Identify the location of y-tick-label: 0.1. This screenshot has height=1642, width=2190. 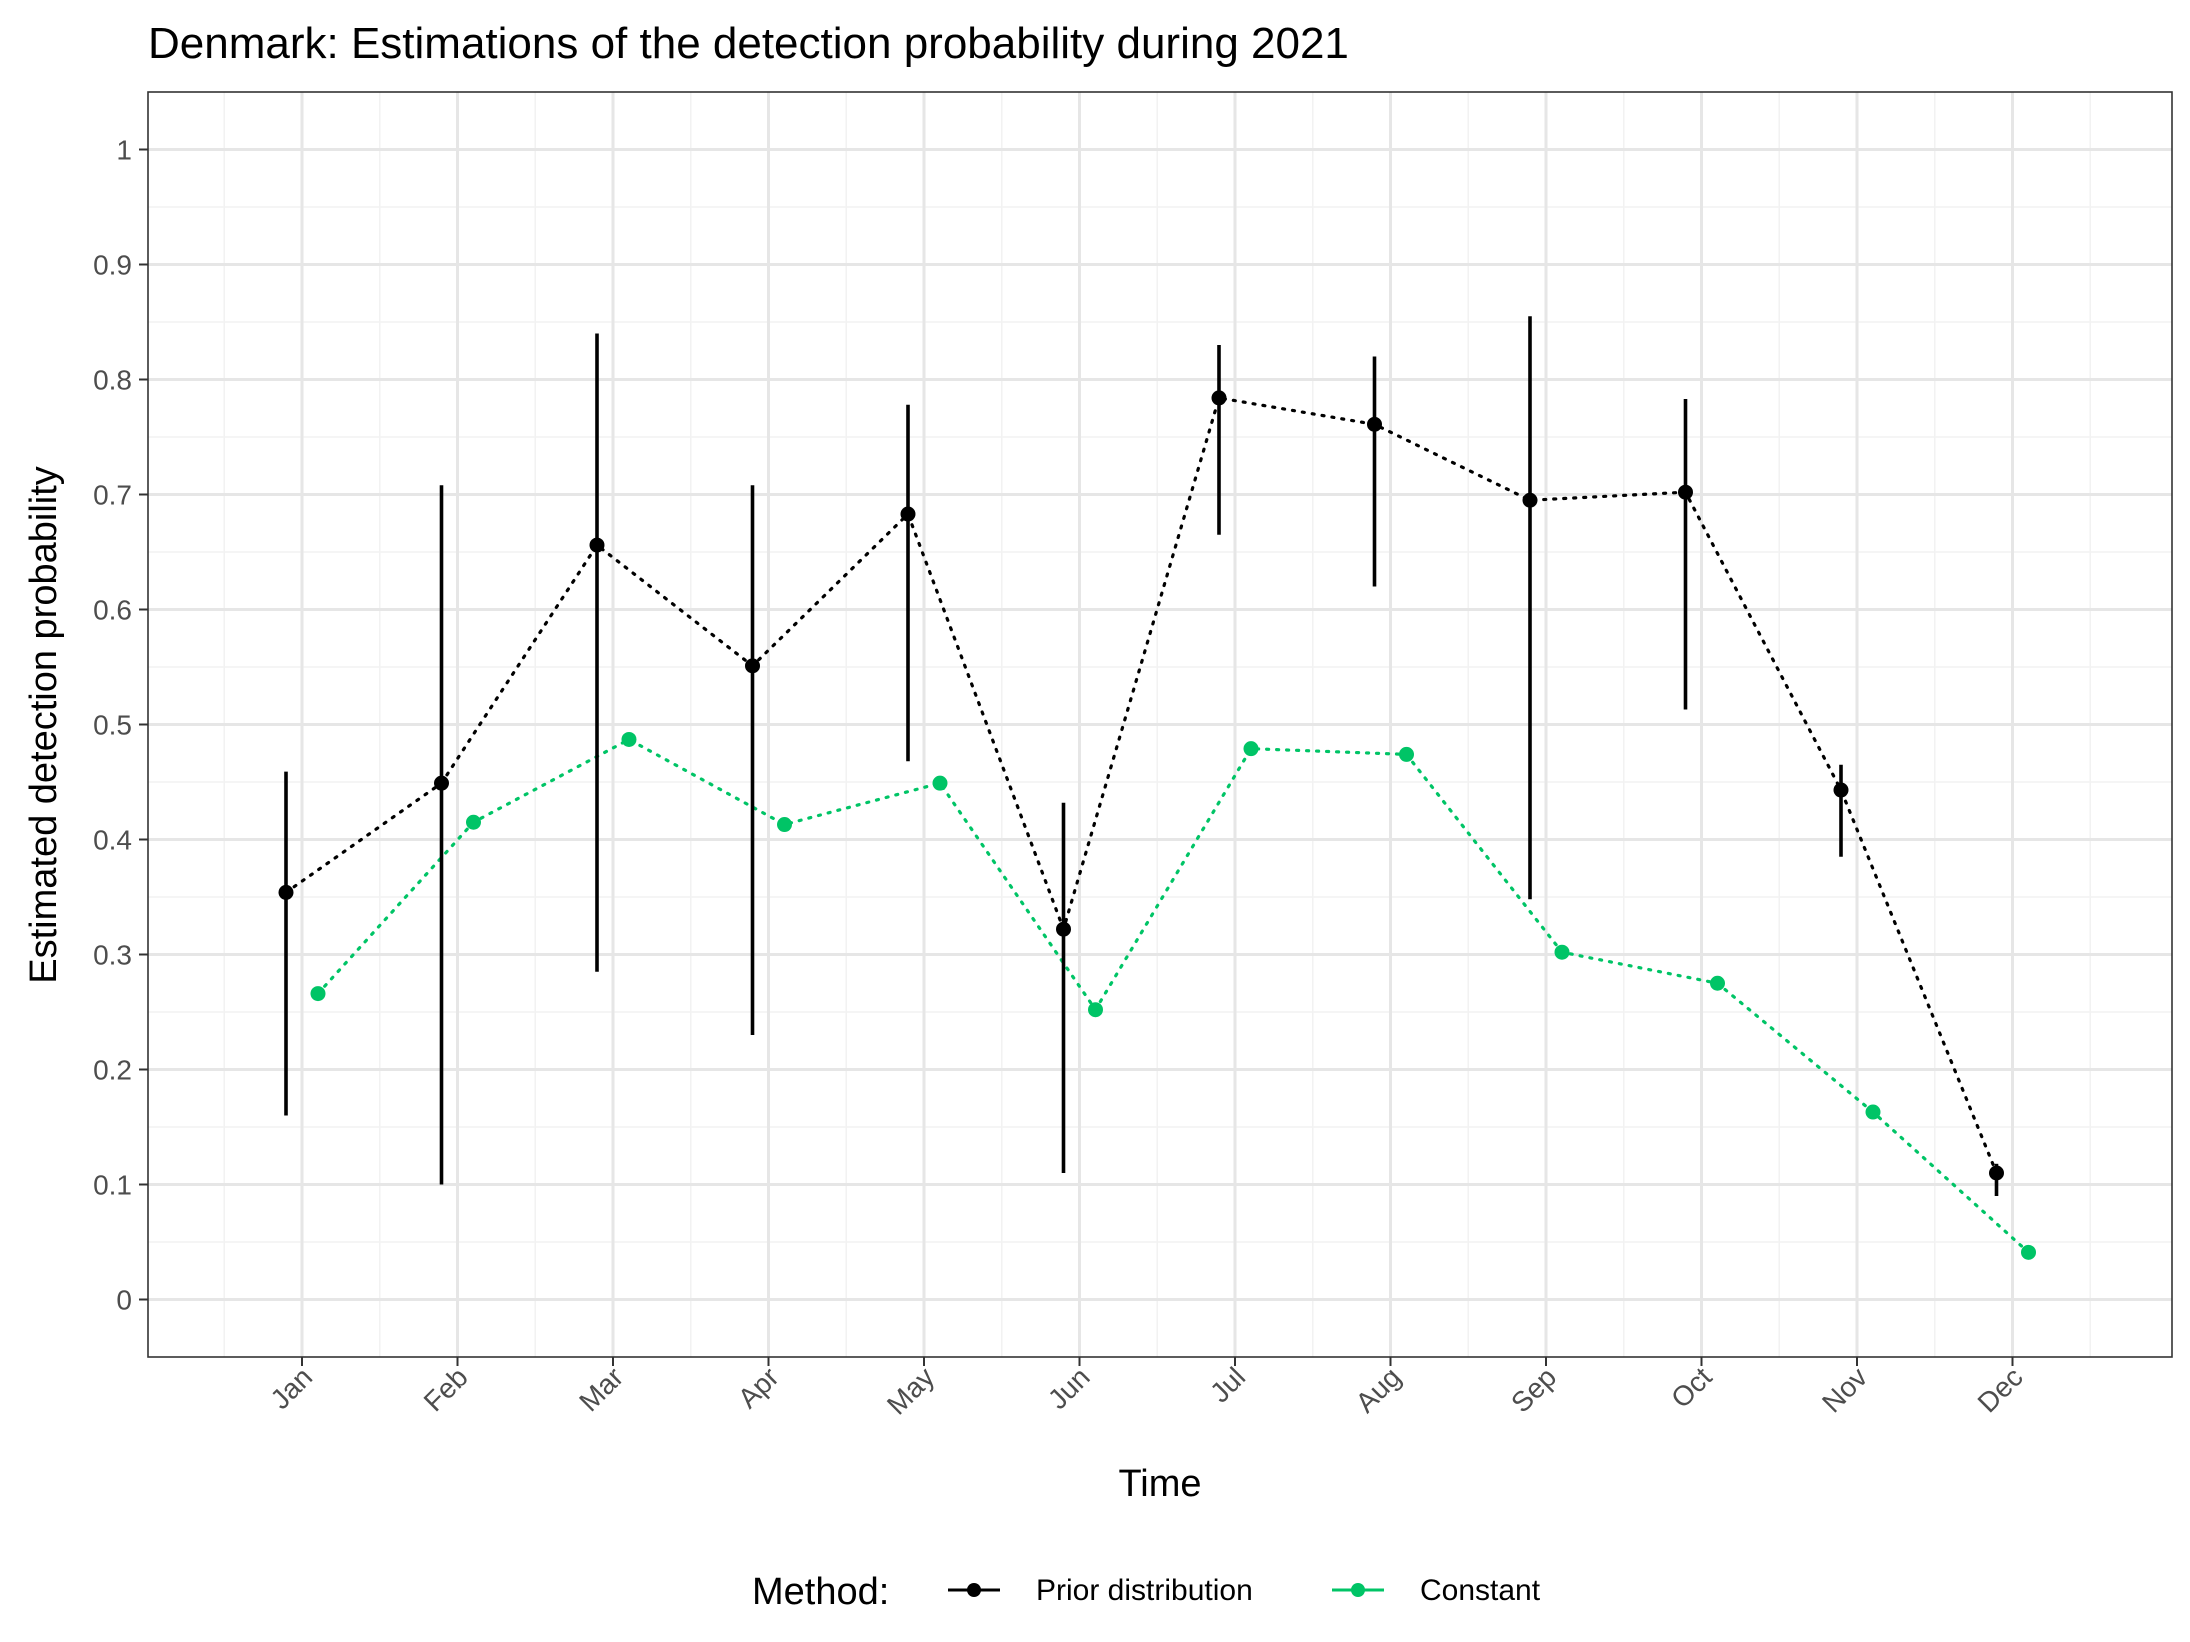
(112, 1185).